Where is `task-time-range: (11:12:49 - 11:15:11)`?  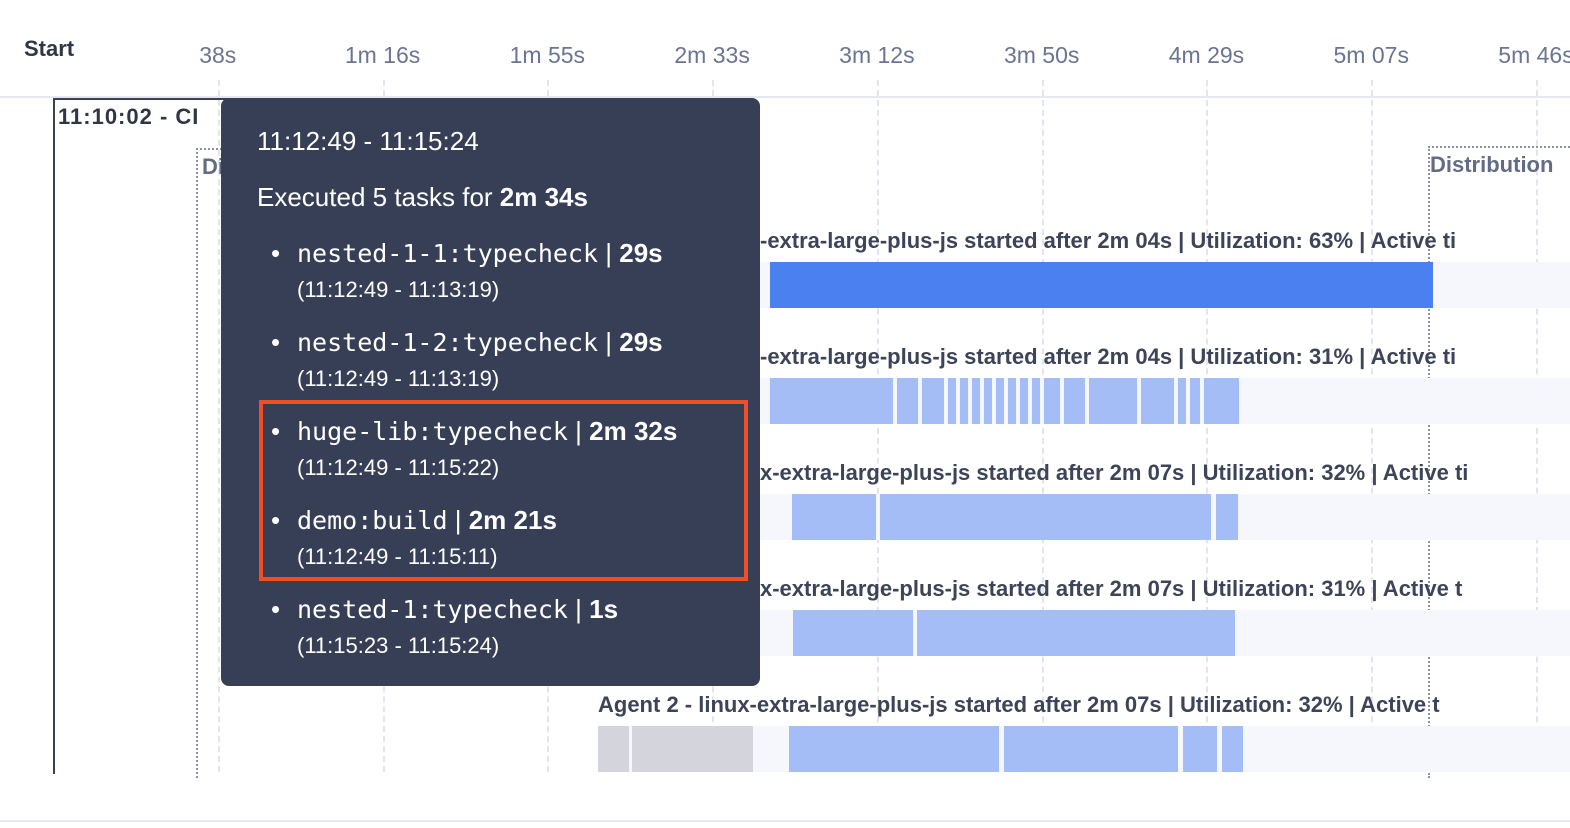 task-time-range: (11:12:49 - 11:15:11) is located at coordinates (397, 556).